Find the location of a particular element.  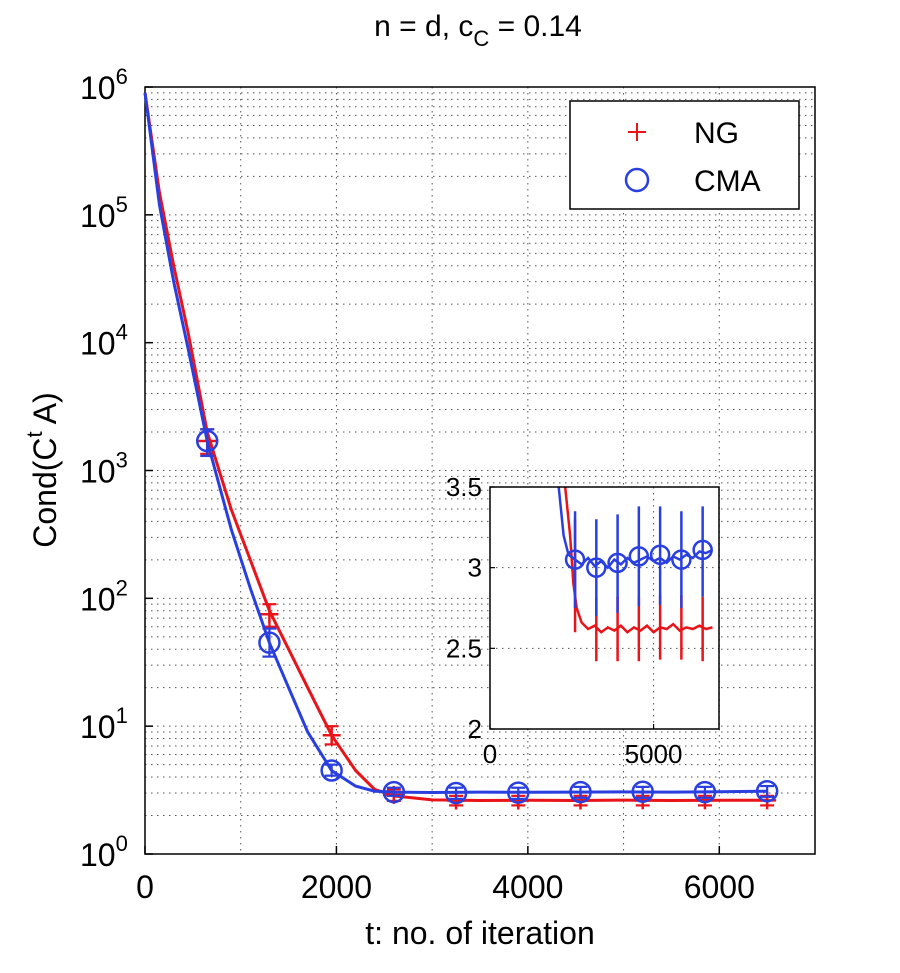

main-x-tick-label: 0 is located at coordinates (145, 887).